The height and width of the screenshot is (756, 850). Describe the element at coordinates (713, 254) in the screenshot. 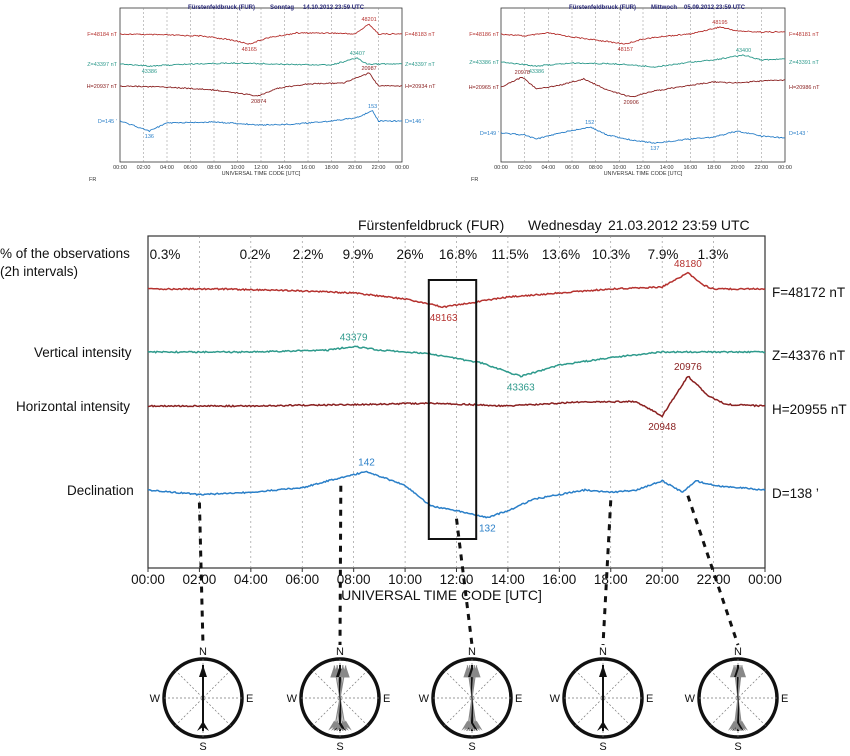

I see `observation-percent: 1.3%` at that location.